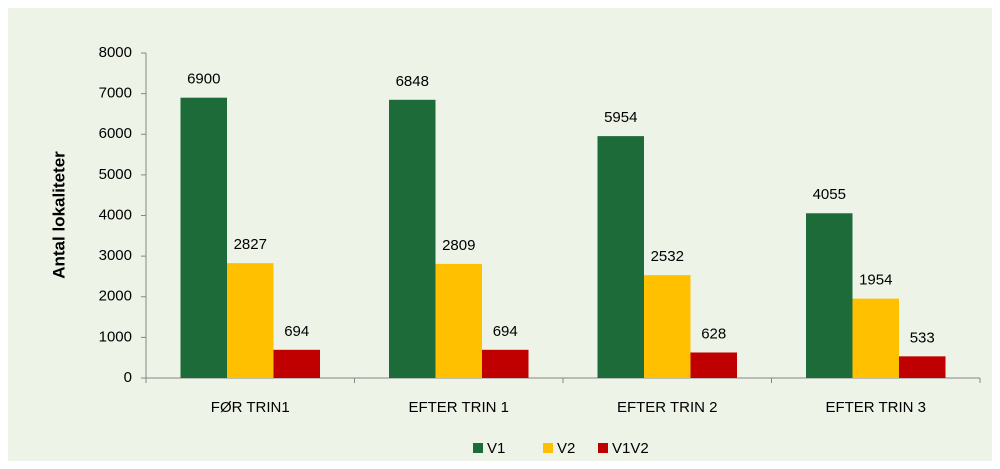 Image resolution: width=1000 pixels, height=469 pixels. I want to click on y-tick-label: 1000, so click(115, 336).